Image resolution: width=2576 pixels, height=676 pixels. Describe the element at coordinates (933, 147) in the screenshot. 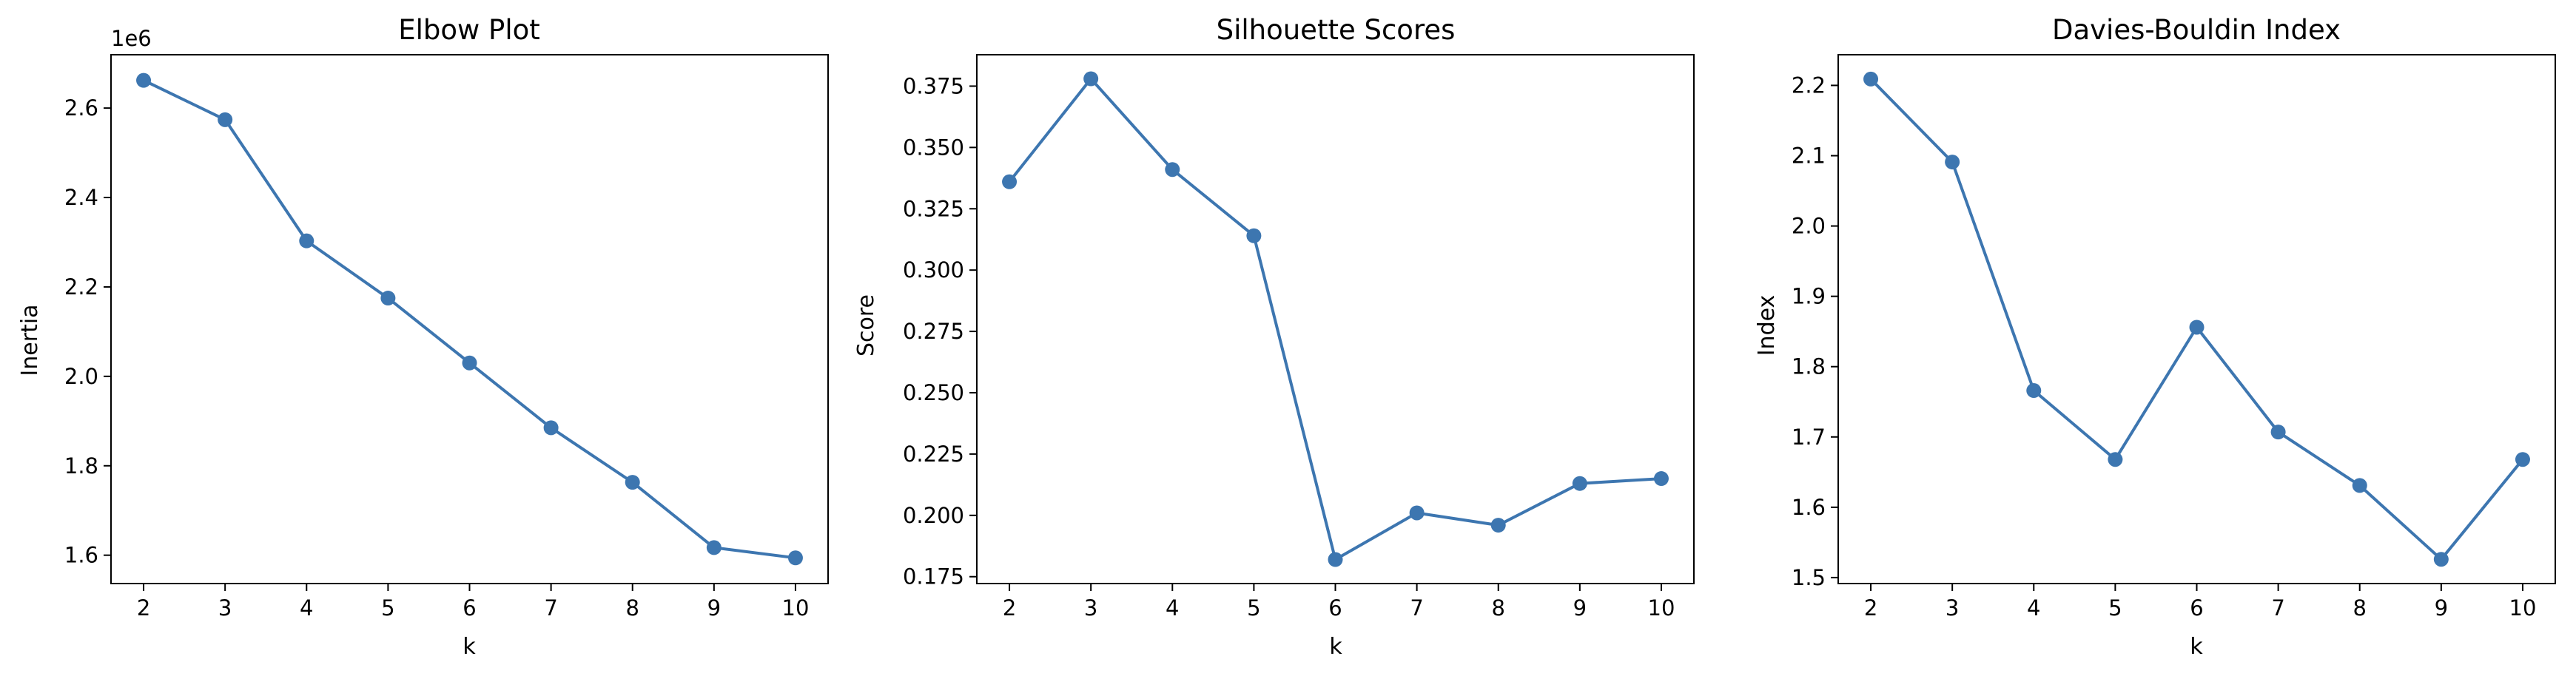

I see `y-tick-label: 0.350` at that location.